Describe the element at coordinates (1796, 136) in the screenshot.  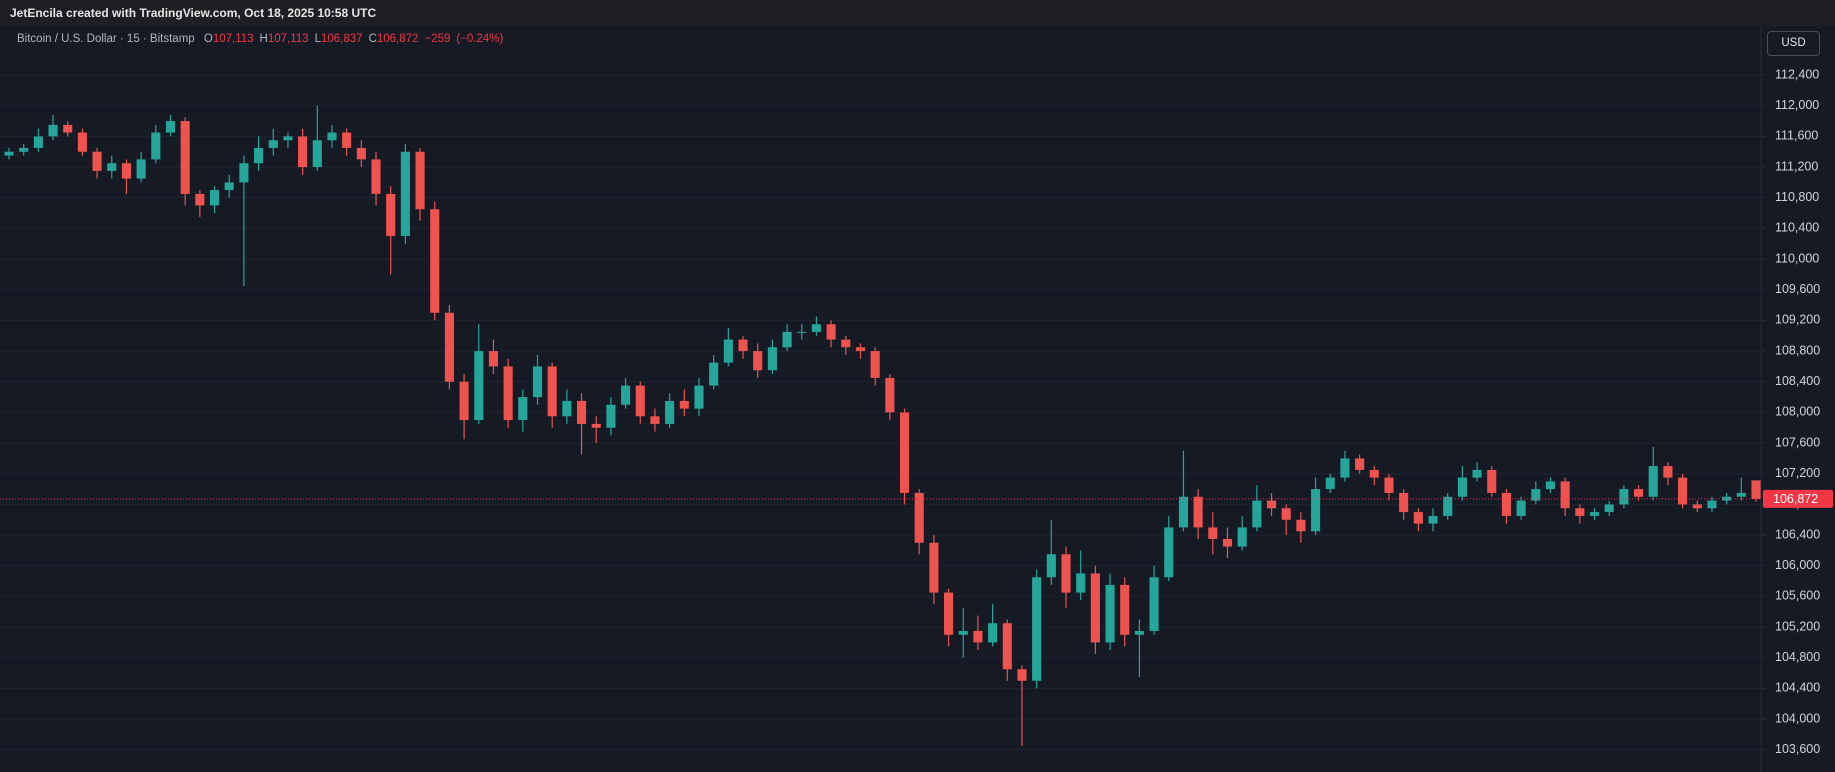
I see `y-tick-label: 111,600` at that location.